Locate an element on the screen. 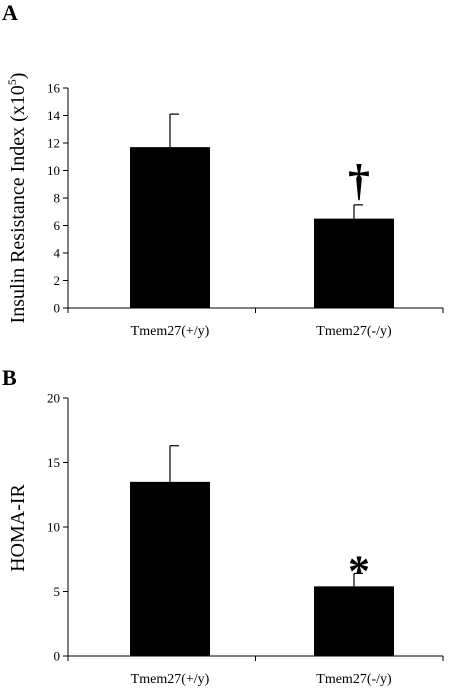  panel-a-category-label: Tmem27(+/y) is located at coordinates (170, 331).